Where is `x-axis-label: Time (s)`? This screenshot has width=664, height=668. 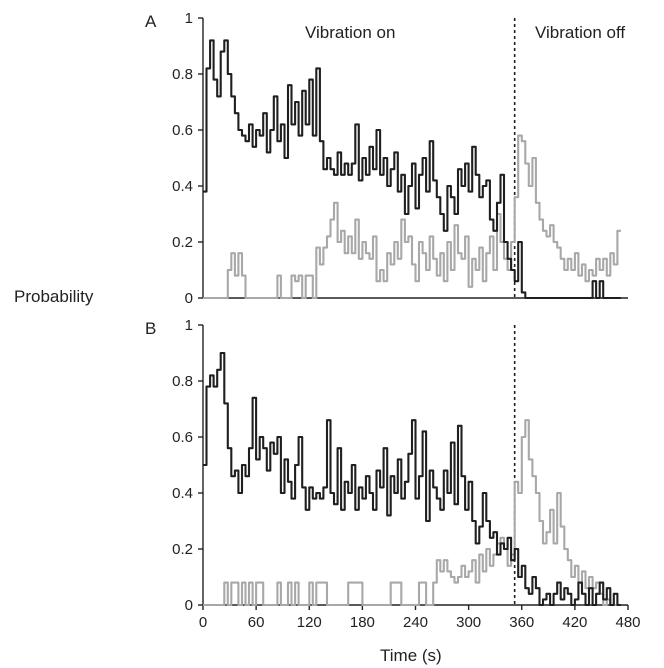
x-axis-label: Time (s) is located at coordinates (411, 655).